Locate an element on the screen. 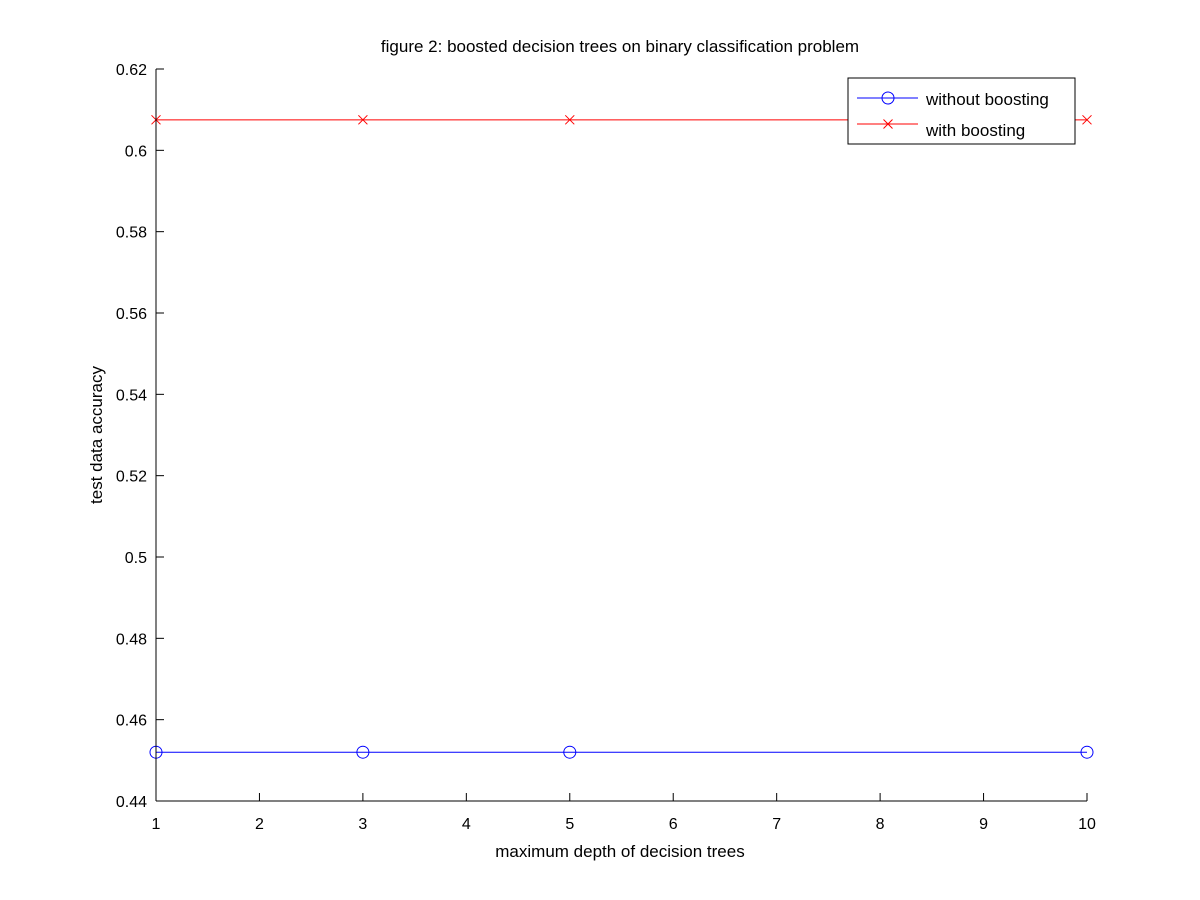 The image size is (1200, 900). x-tick-label: 10 is located at coordinates (1087, 824).